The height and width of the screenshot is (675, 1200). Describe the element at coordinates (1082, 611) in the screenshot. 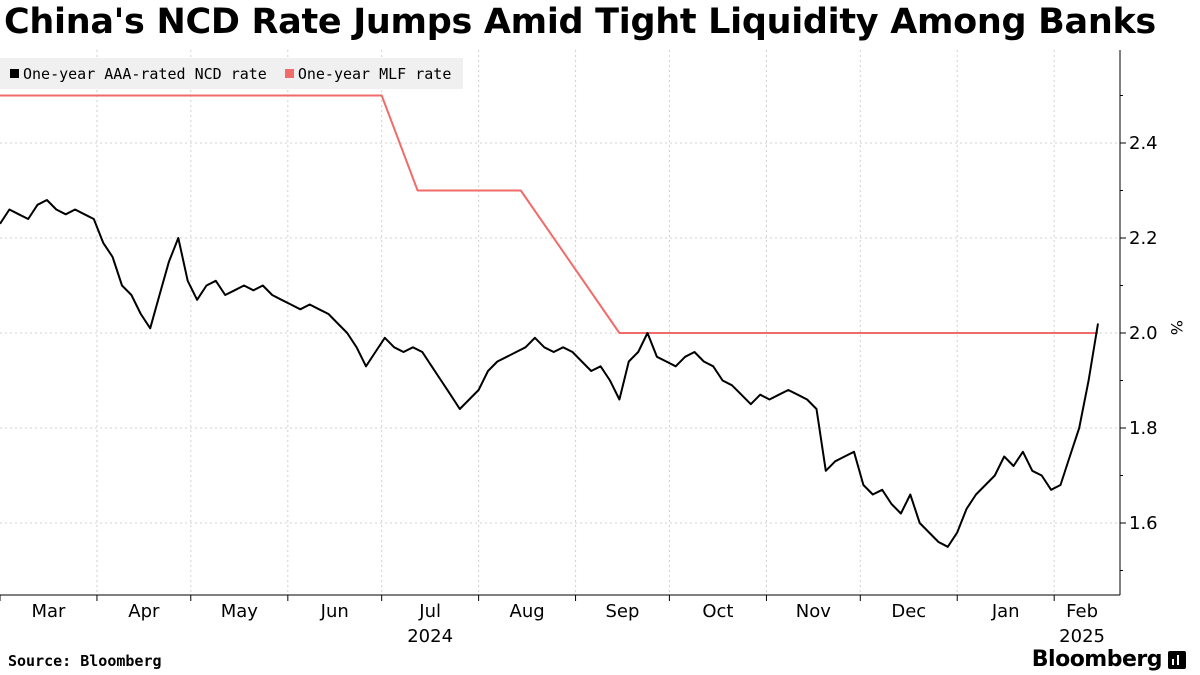

I see `x-tick-label: Feb` at that location.